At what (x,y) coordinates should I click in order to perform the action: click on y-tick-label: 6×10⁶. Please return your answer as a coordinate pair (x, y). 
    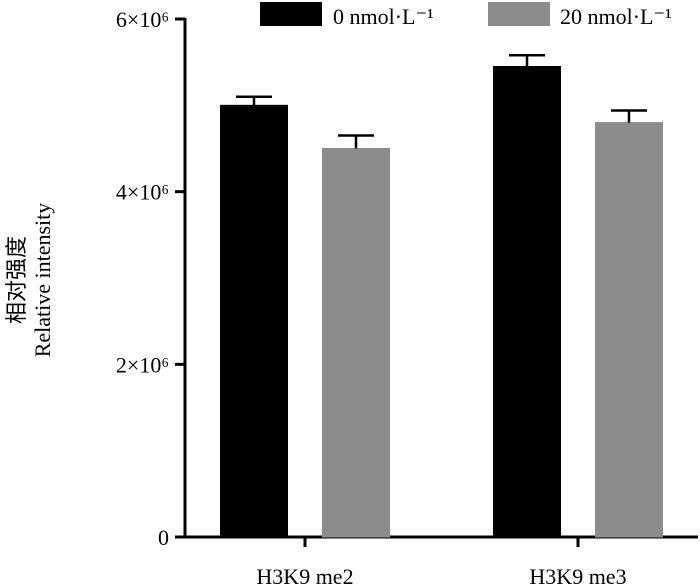
    Looking at the image, I should click on (142, 19).